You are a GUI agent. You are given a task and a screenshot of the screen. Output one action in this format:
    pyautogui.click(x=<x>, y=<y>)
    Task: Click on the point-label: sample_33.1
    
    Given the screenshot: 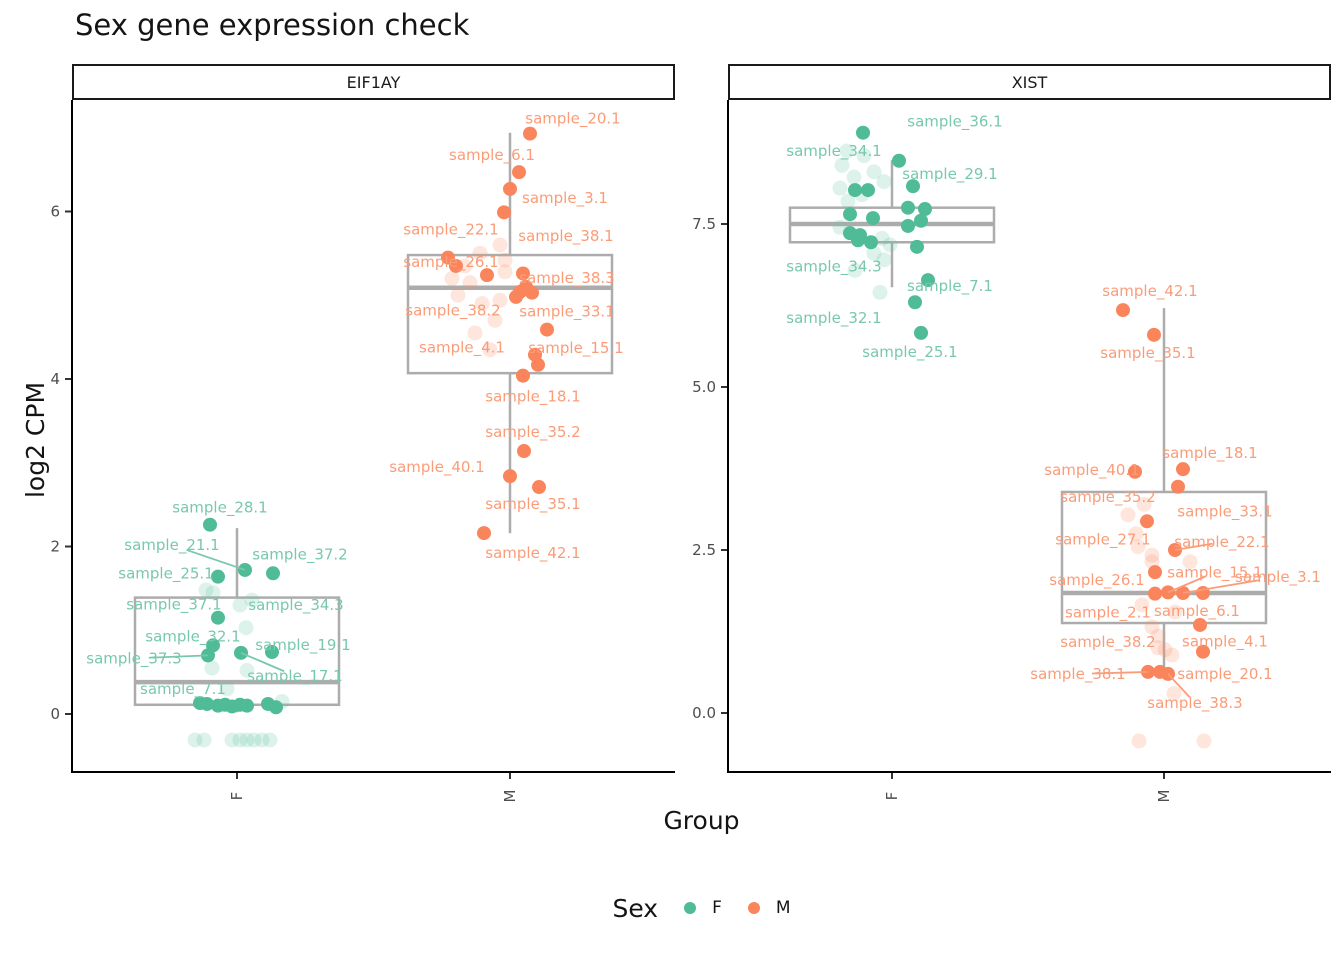 What is the action you would take?
    pyautogui.click(x=566, y=312)
    